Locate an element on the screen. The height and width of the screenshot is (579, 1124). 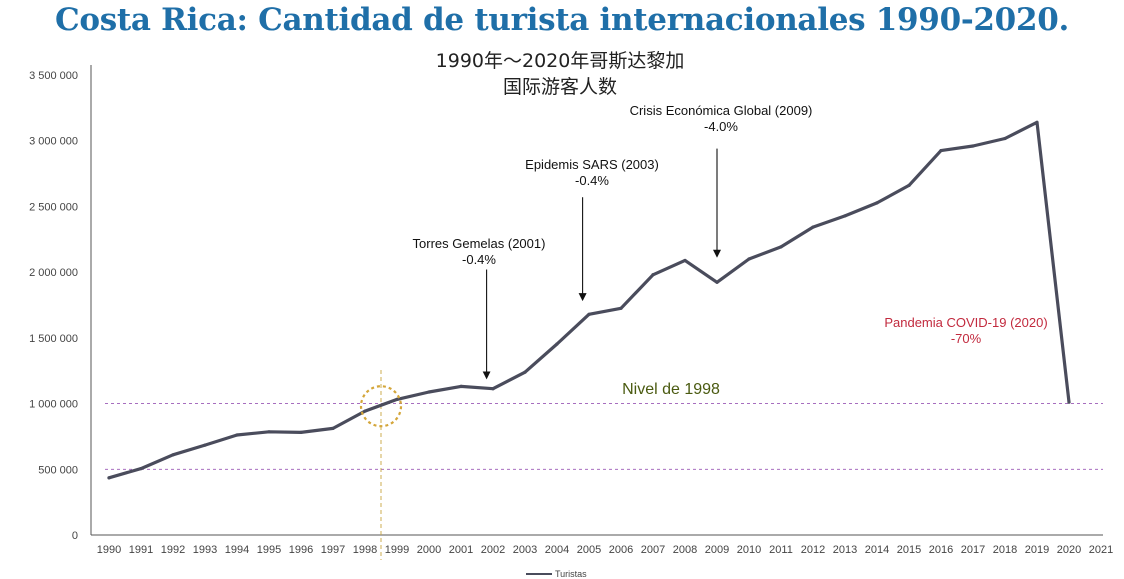
x-tick-label: 1997 is located at coordinates (333, 550).